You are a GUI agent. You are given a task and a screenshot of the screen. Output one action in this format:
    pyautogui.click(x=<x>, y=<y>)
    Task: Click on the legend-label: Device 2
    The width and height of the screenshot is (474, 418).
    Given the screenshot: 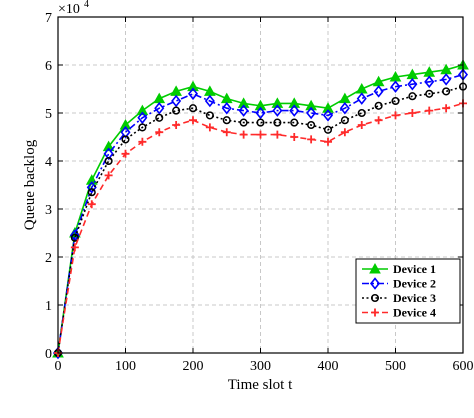 What is the action you would take?
    pyautogui.click(x=414, y=284)
    